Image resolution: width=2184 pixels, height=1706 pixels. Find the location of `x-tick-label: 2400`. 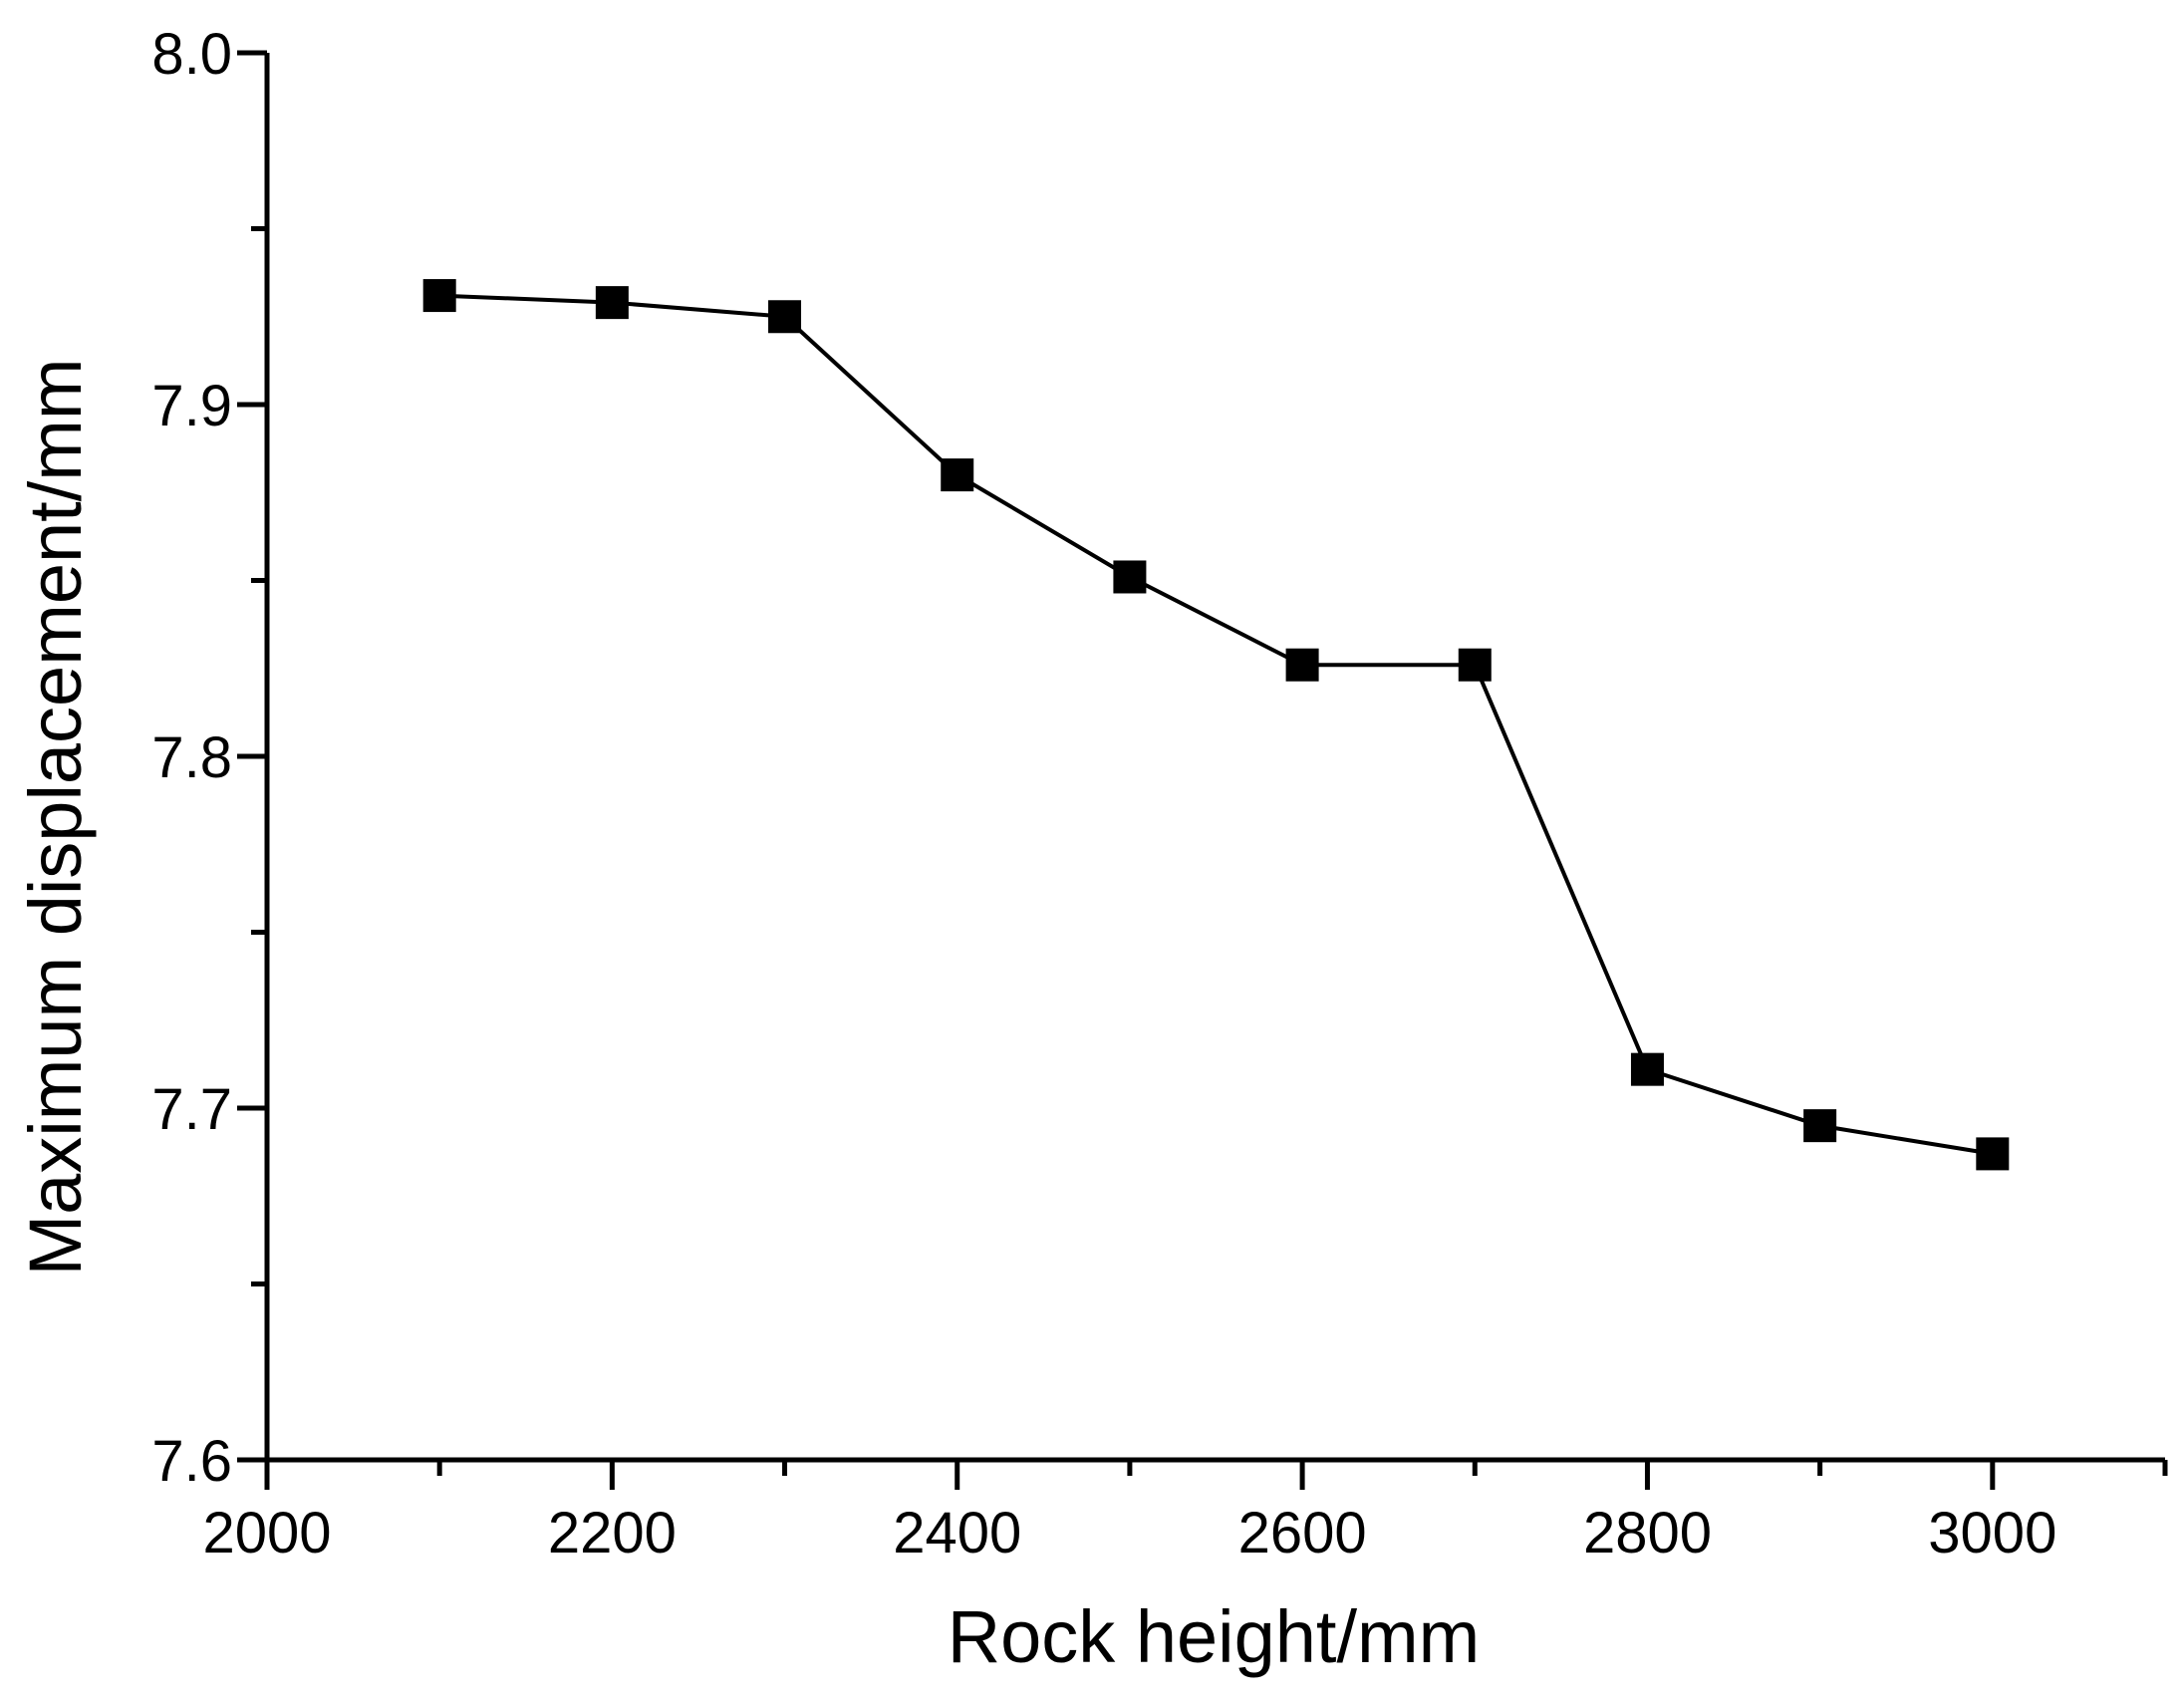

x-tick-label: 2400 is located at coordinates (957, 1533).